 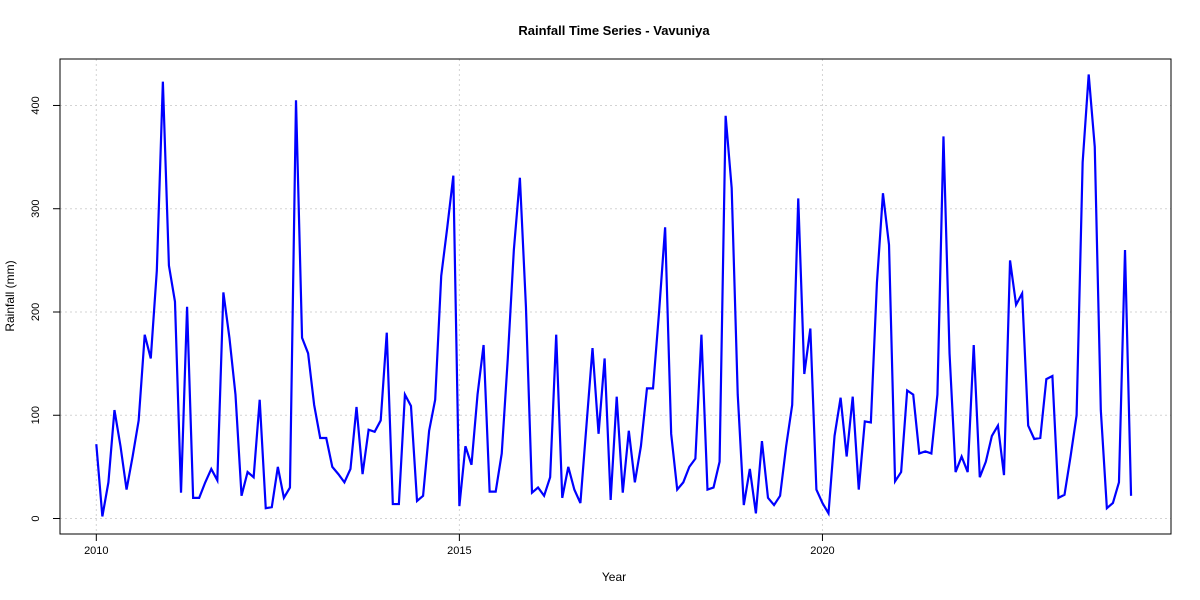 I want to click on y-axis: 0 100 200 300 400, so click(x=45, y=309).